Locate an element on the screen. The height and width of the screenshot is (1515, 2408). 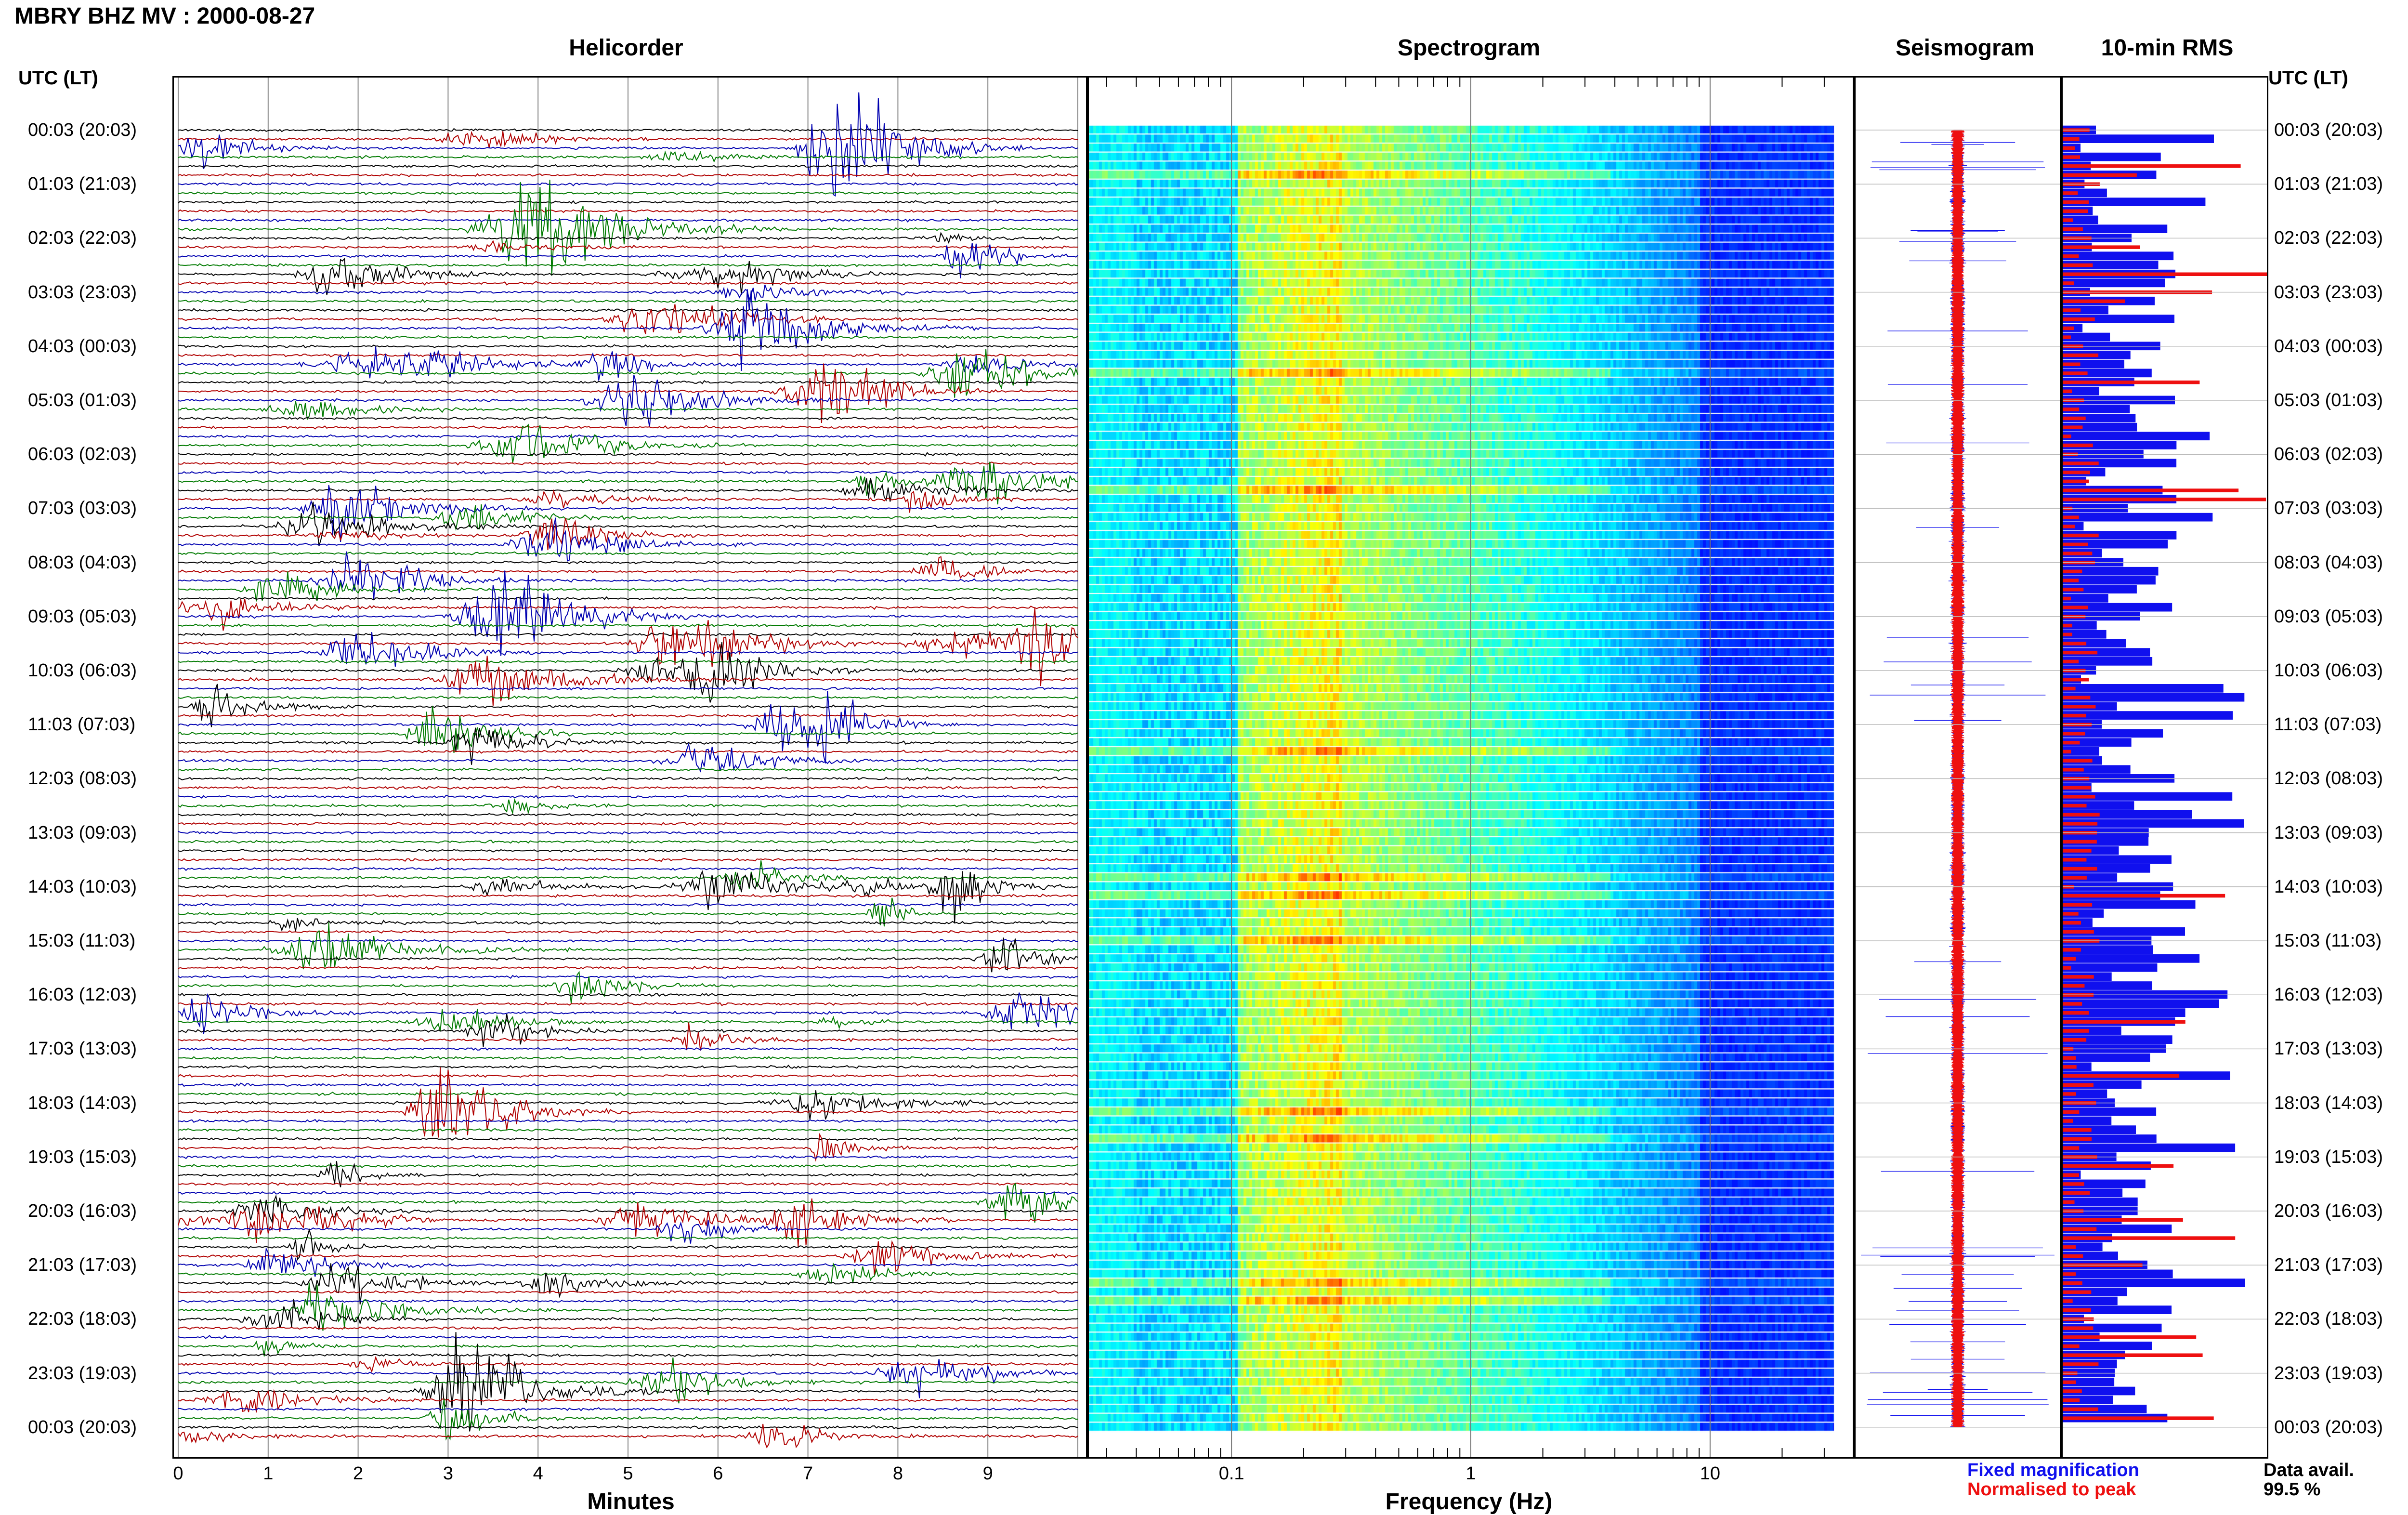
right-time-label: 07:03 (03:03) is located at coordinates (2328, 508).